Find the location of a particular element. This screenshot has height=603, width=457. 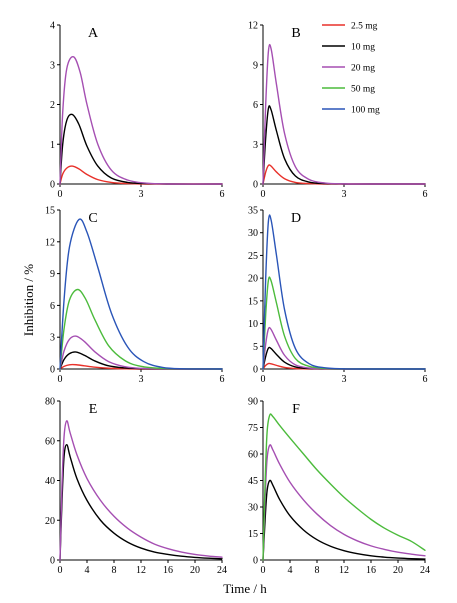

y-tick-label: 40 is located at coordinates (50, 481).